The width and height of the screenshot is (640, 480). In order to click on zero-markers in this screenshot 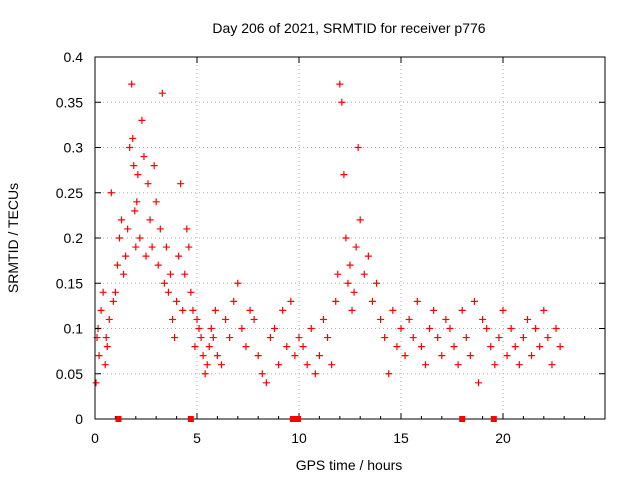, I will do `click(306, 419)`.